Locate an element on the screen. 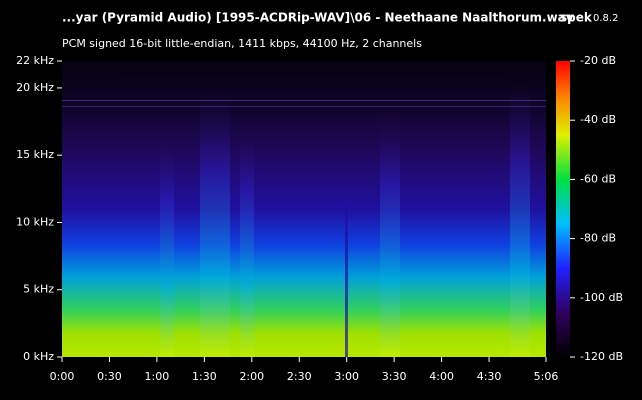 The image size is (642, 400). x-tick-label: 4:30 is located at coordinates (489, 376).